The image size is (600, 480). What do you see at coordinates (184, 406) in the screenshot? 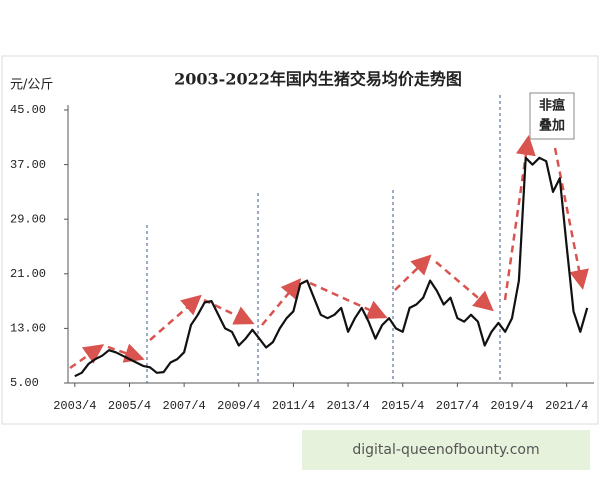
I see `x-tick-label: 2007/4` at bounding box center [184, 406].